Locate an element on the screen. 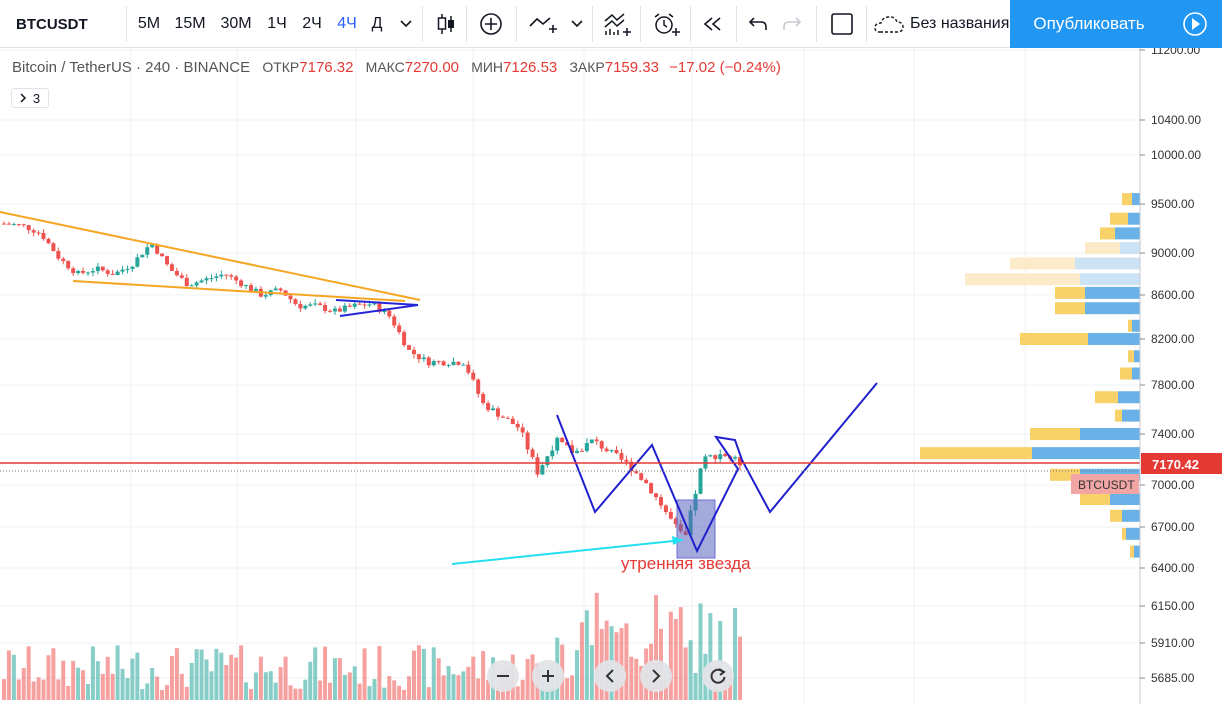  redo-button is located at coordinates (792, 24).